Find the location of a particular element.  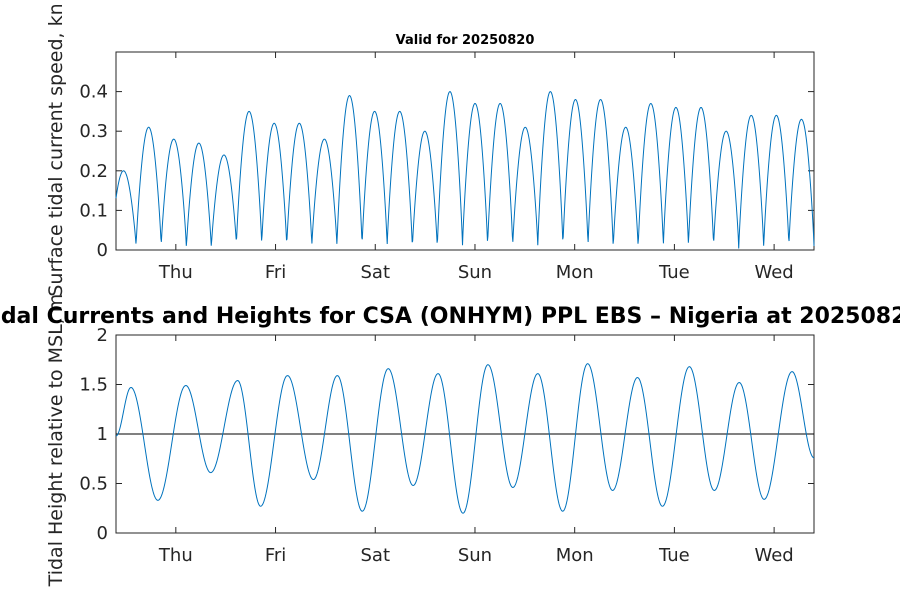

height-x-tick-label: Tue is located at coordinates (674, 555).